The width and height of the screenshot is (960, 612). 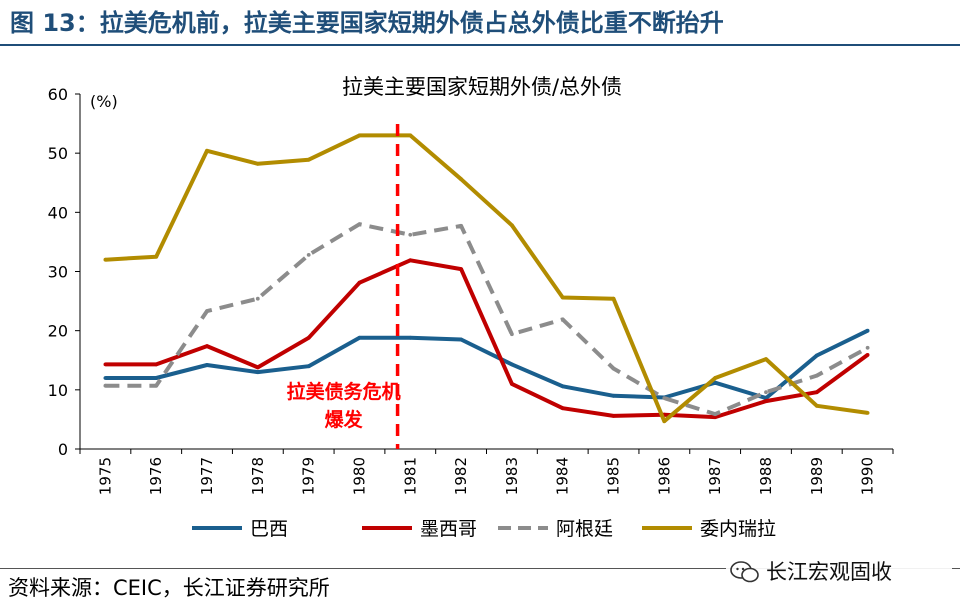 I want to click on y-tick-label: 20, so click(x=58, y=331).